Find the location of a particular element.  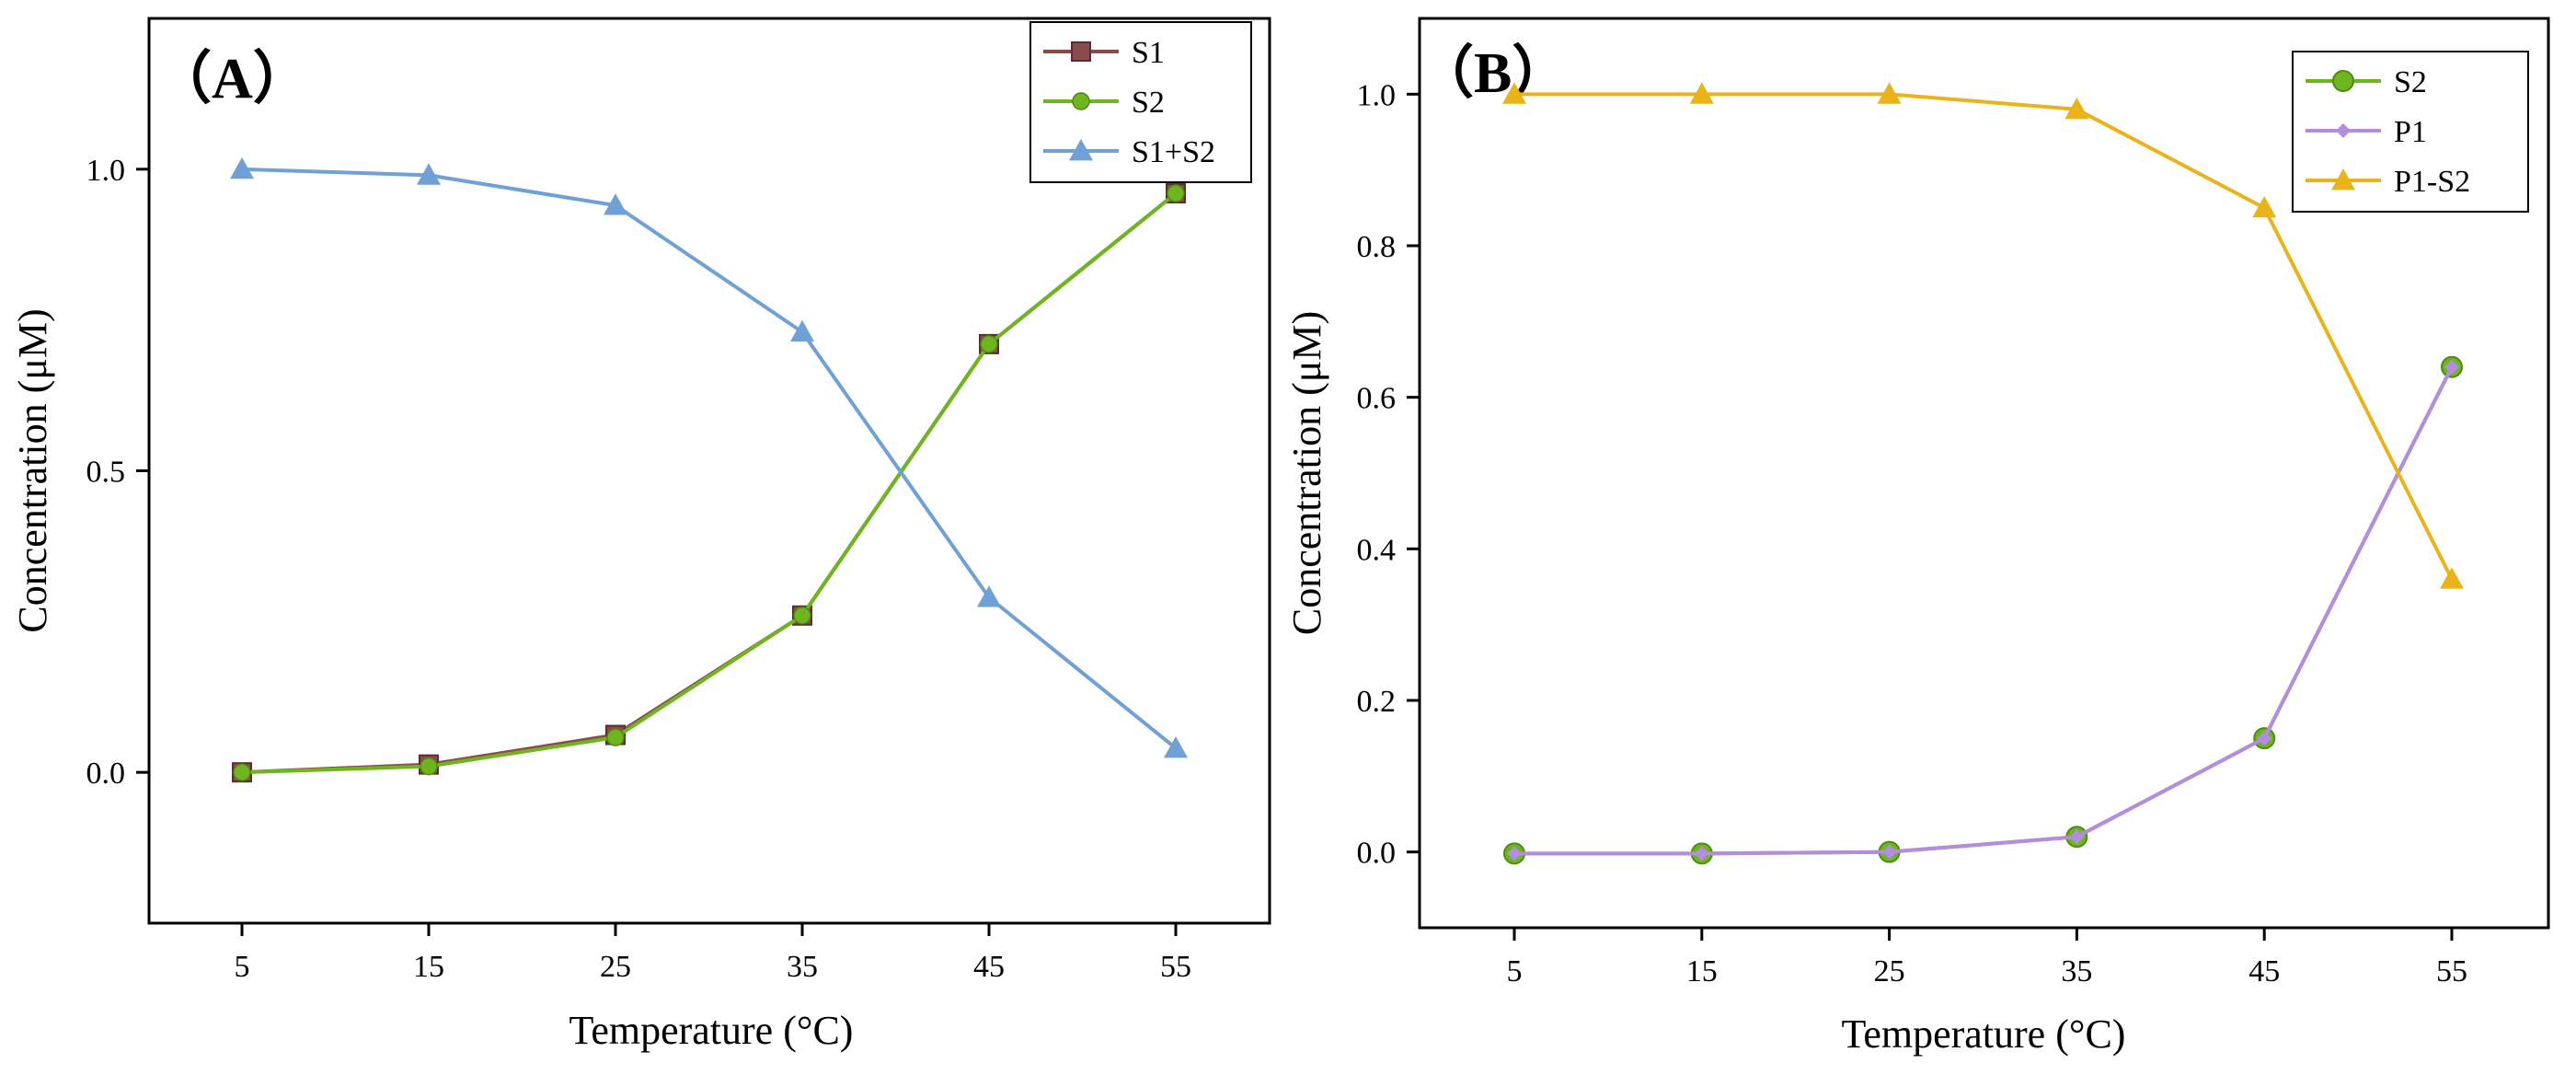

legend-label: P1 is located at coordinates (2410, 132).